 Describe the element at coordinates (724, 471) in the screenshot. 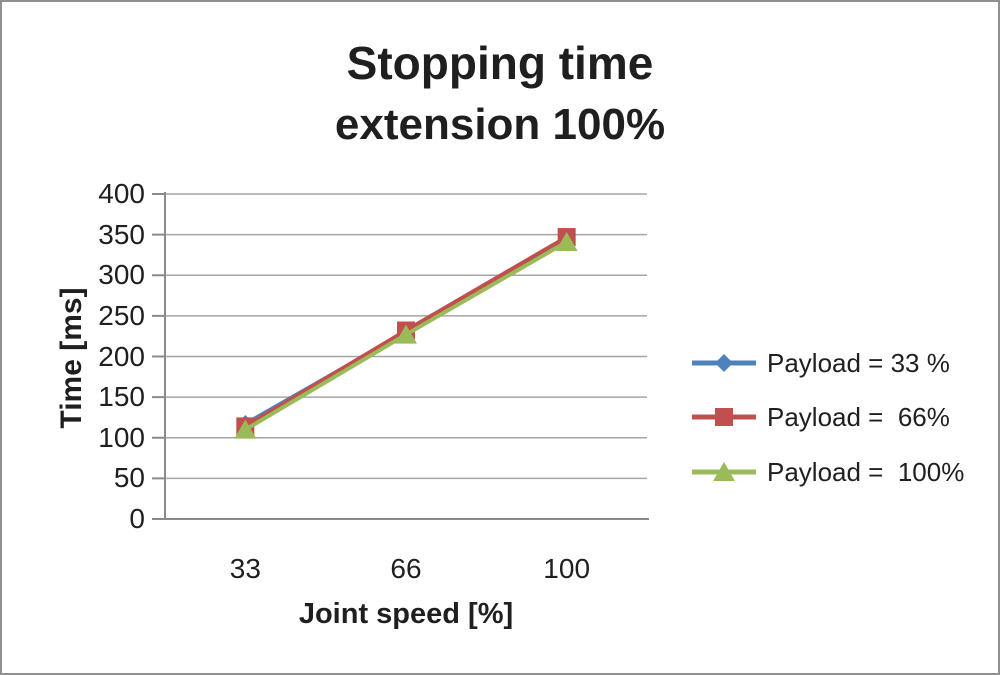

I see `legend-marker-triangle-icon` at that location.